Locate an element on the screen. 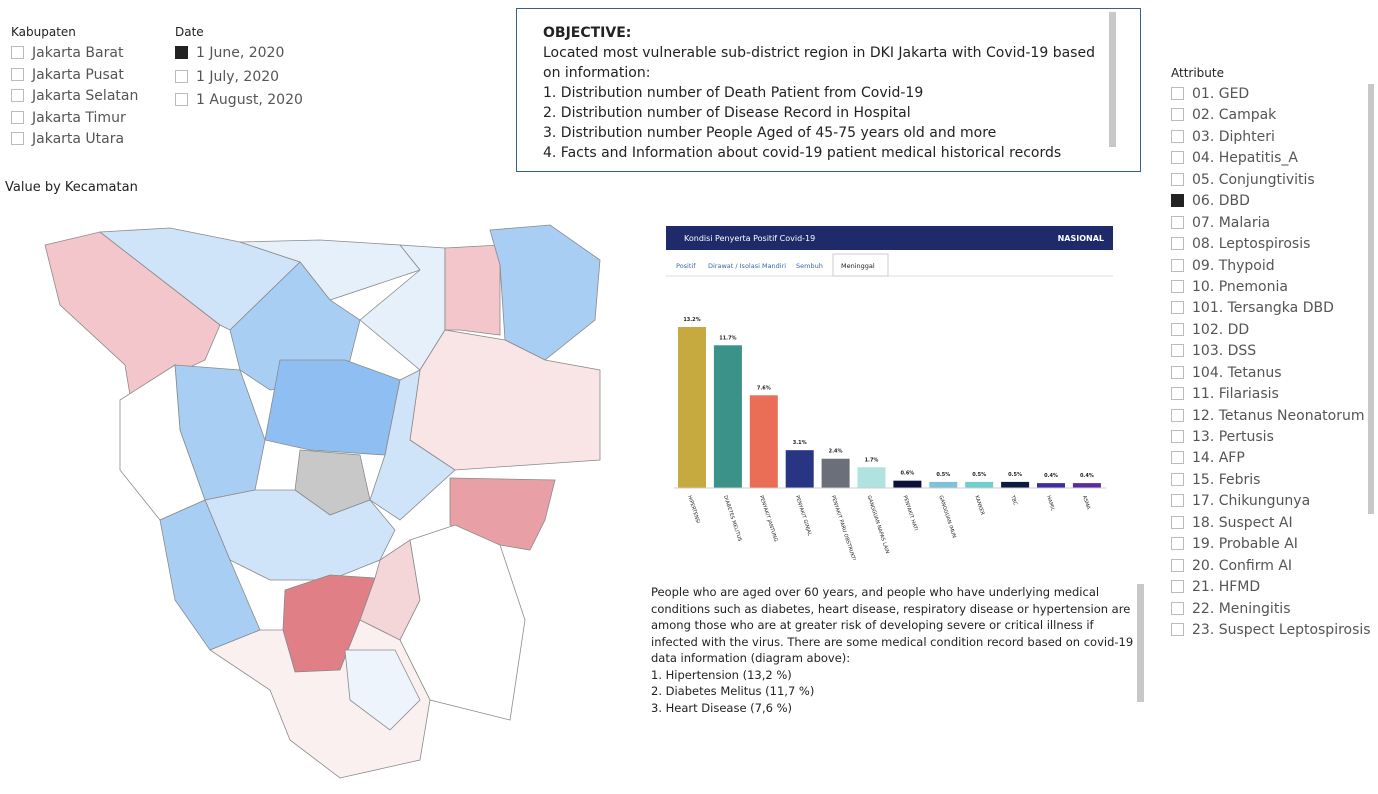 This screenshot has width=1378, height=794. slicer-item: 09. Thypoid is located at coordinates (1223, 266).